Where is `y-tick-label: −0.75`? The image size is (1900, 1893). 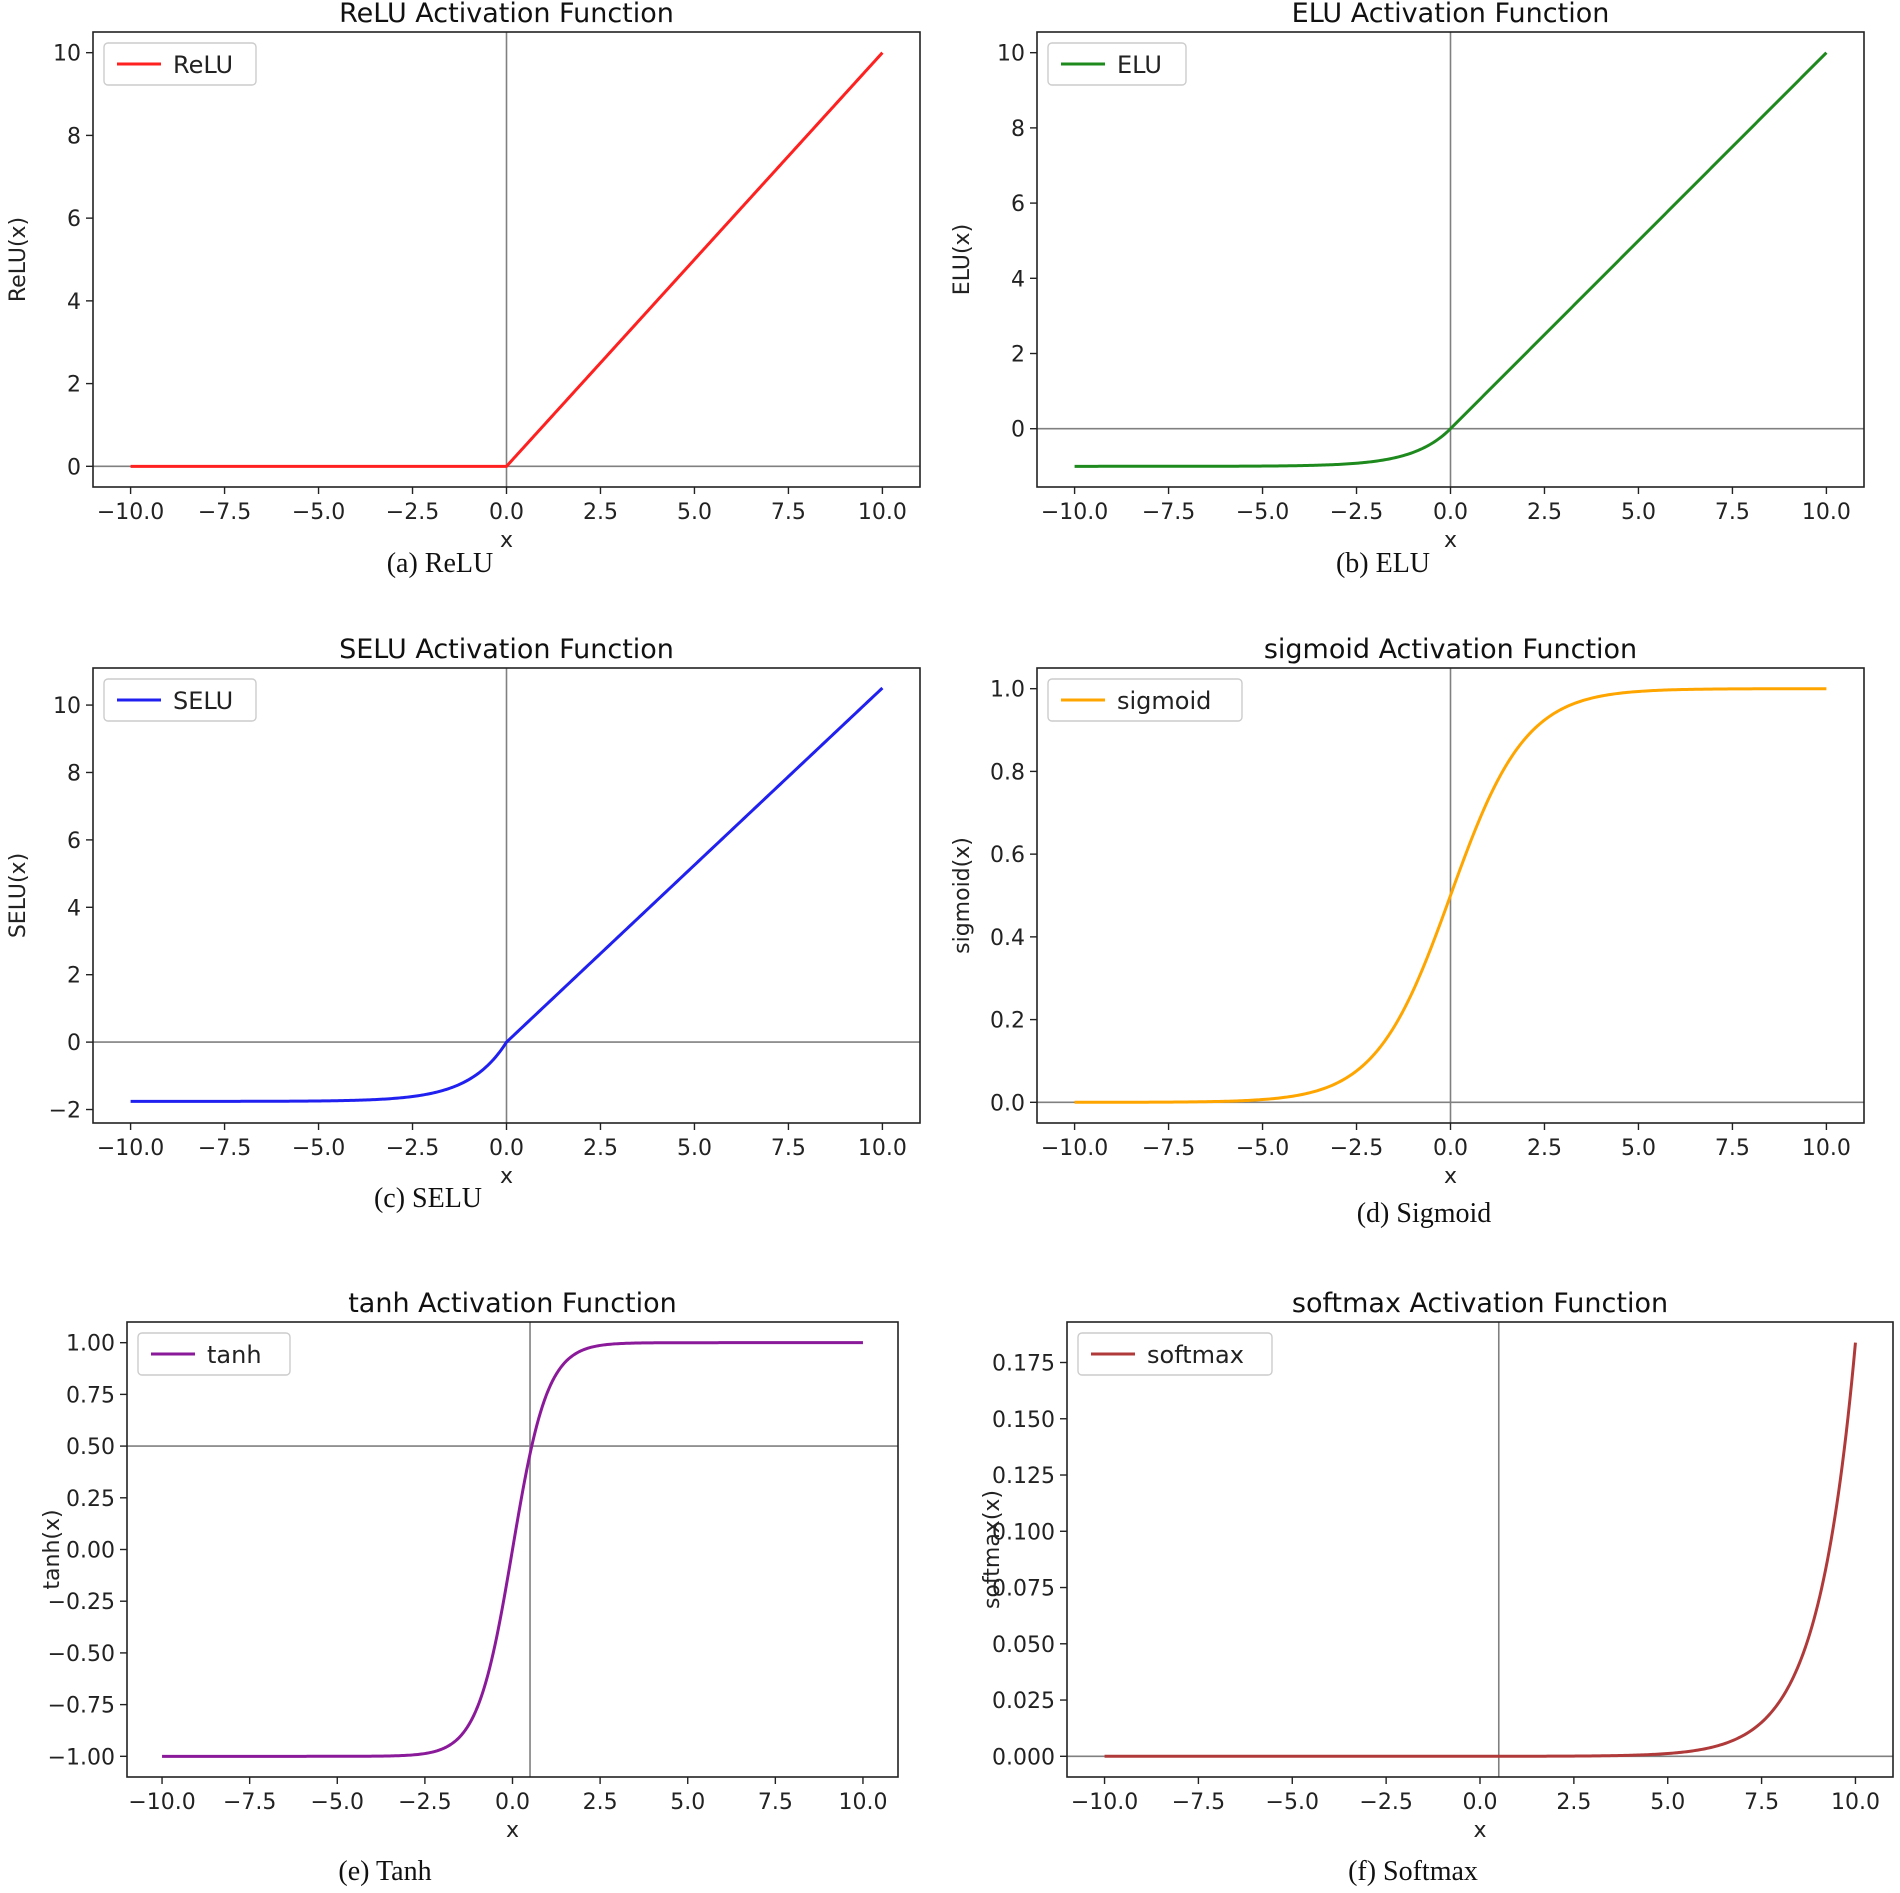
y-tick-label: −0.75 is located at coordinates (81, 1706).